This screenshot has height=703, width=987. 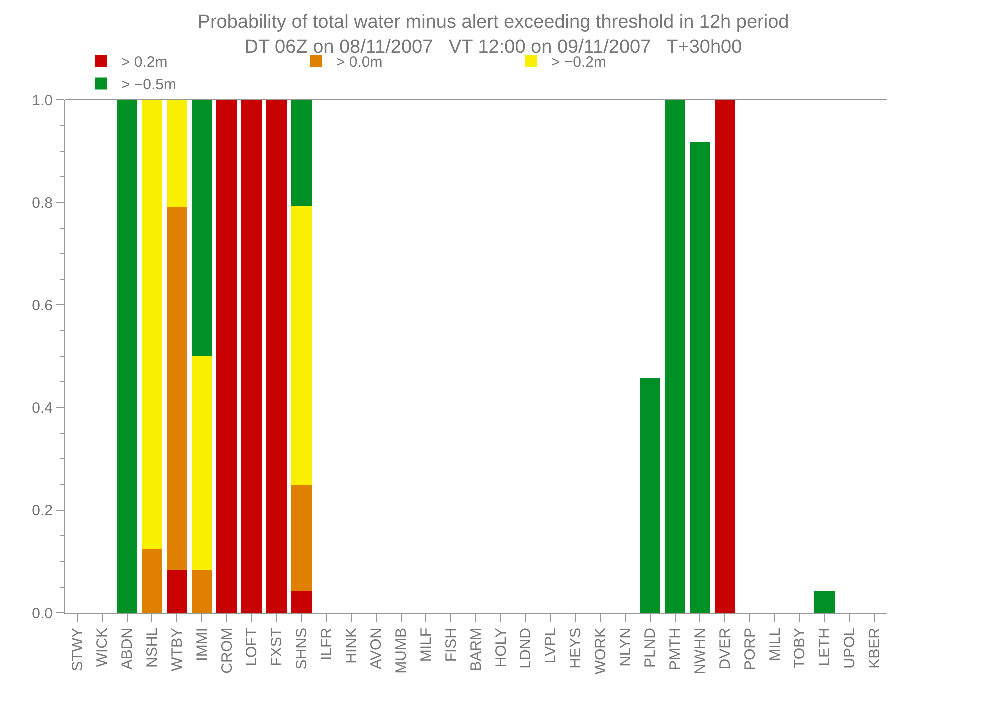 I want to click on x-tick-label: IMMI, so click(x=202, y=645).